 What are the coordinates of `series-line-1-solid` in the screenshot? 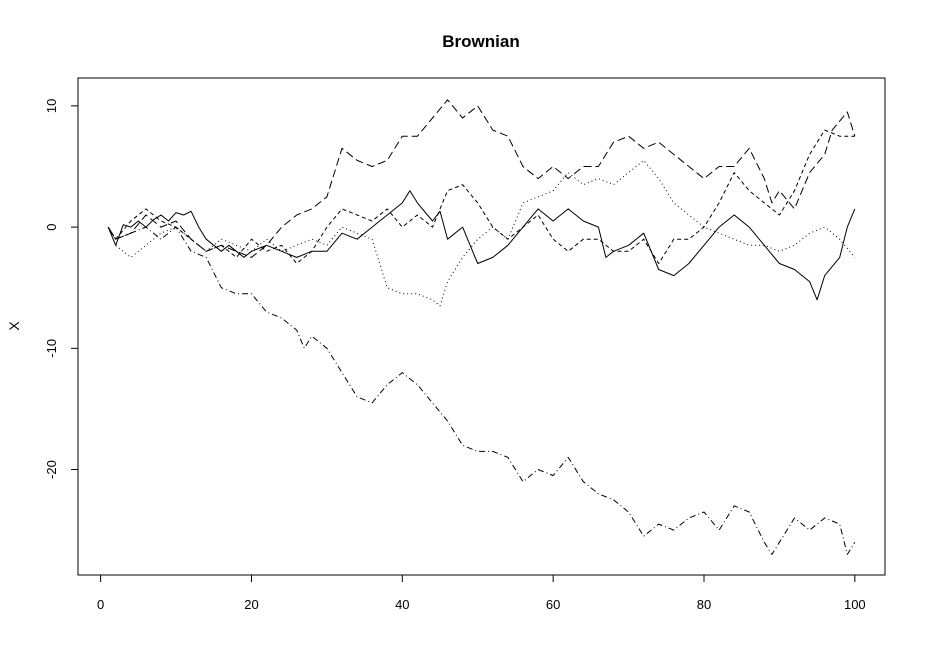 It's located at (481, 245).